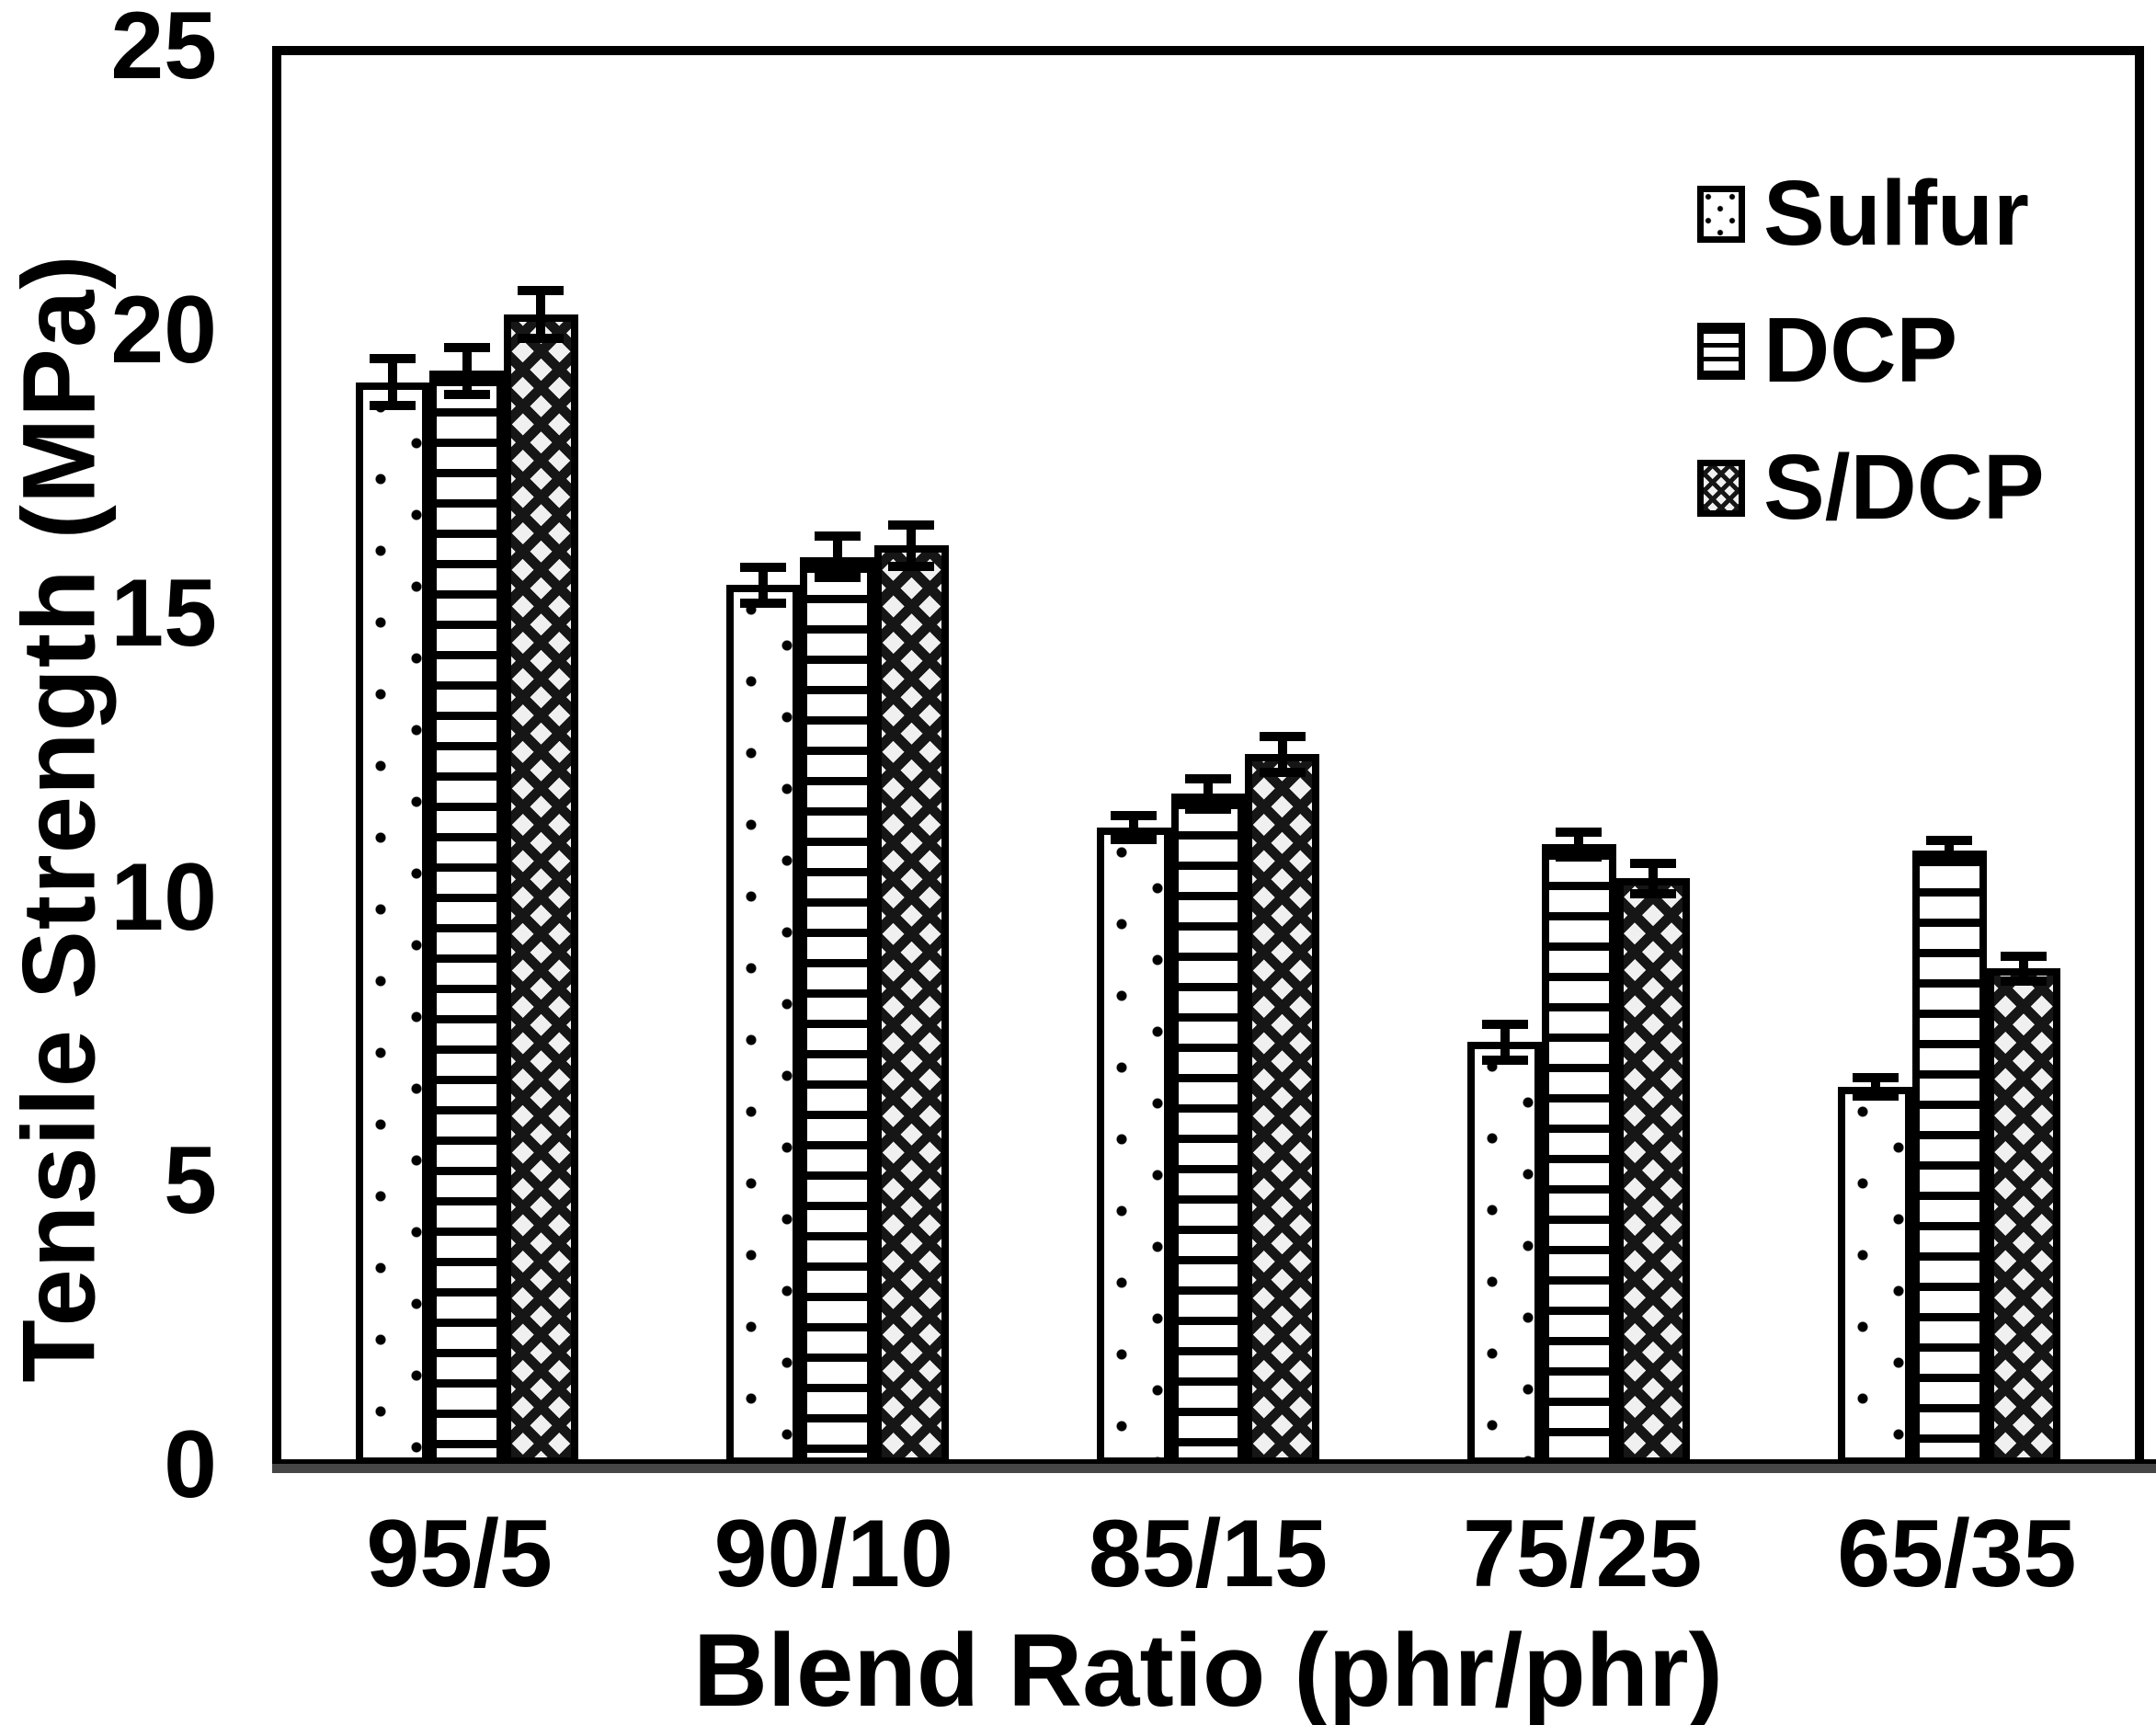 The height and width of the screenshot is (1725, 2156). What do you see at coordinates (1721, 351) in the screenshot?
I see `dcp-hlines-swatch-icon` at bounding box center [1721, 351].